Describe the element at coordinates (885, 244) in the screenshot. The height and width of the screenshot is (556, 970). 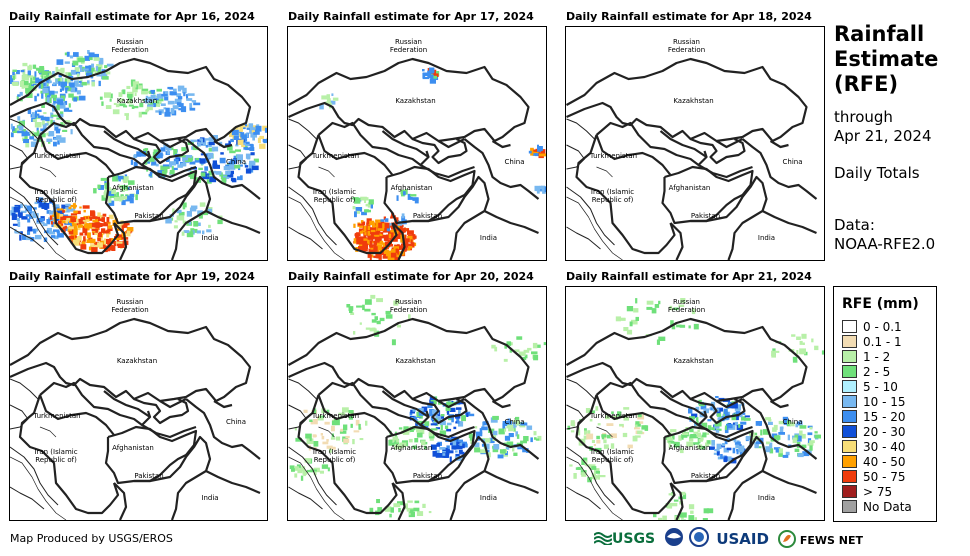
I see `data-source-value: NOAA-RFE2.0` at that location.